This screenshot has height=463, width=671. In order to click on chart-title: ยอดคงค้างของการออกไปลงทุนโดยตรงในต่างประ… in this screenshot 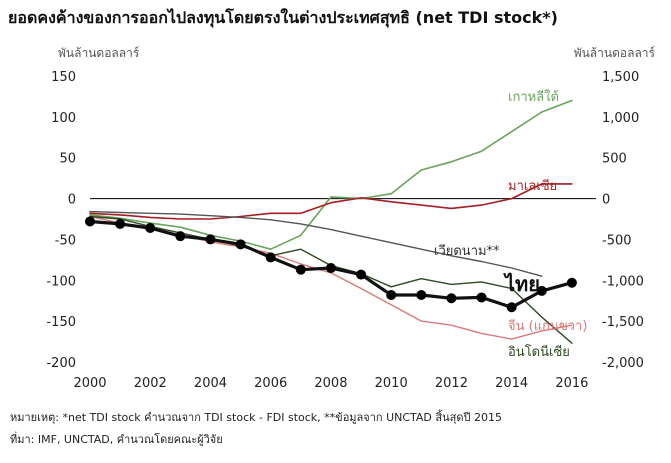, I will do `click(283, 17)`.